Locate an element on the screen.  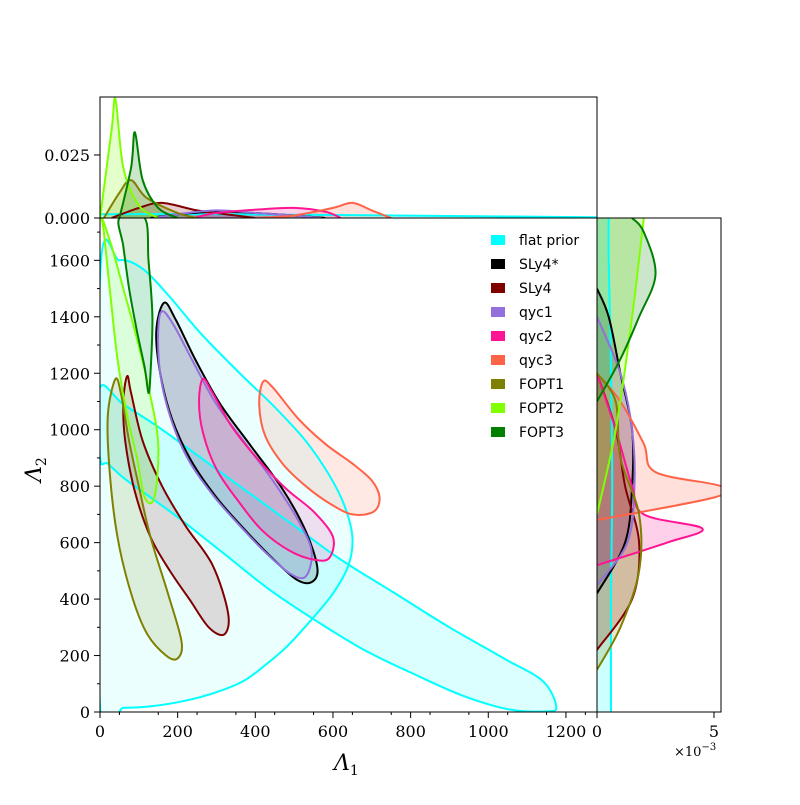
right-density-fopt1 is located at coordinates (620, 521).